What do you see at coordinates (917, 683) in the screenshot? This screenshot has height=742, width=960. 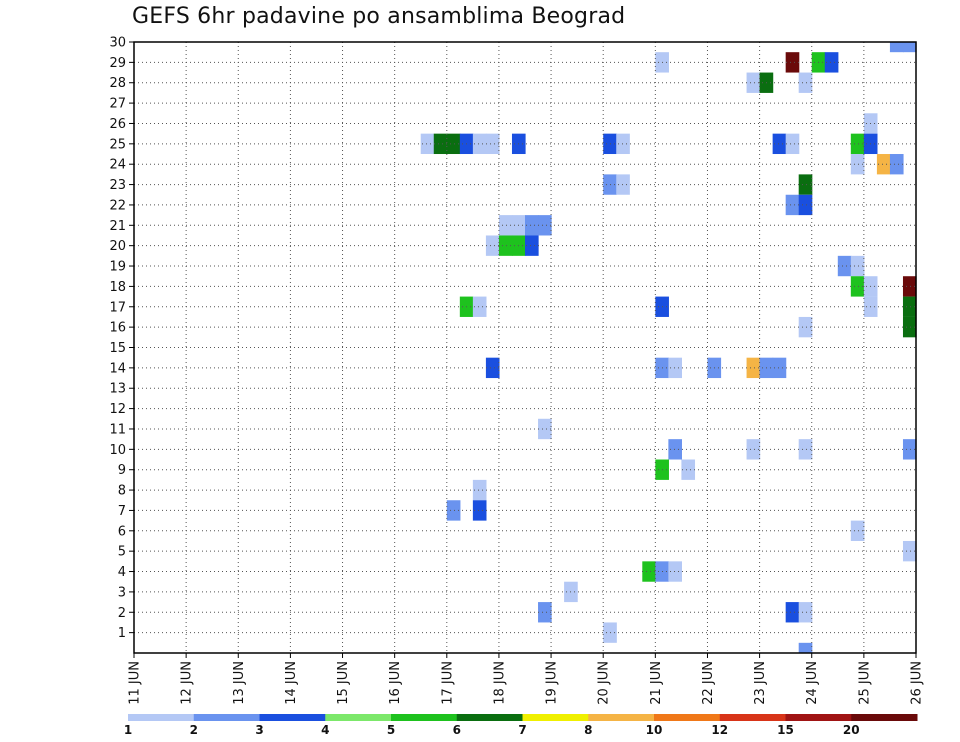 I see `x-tick-label: 26 JUN` at bounding box center [917, 683].